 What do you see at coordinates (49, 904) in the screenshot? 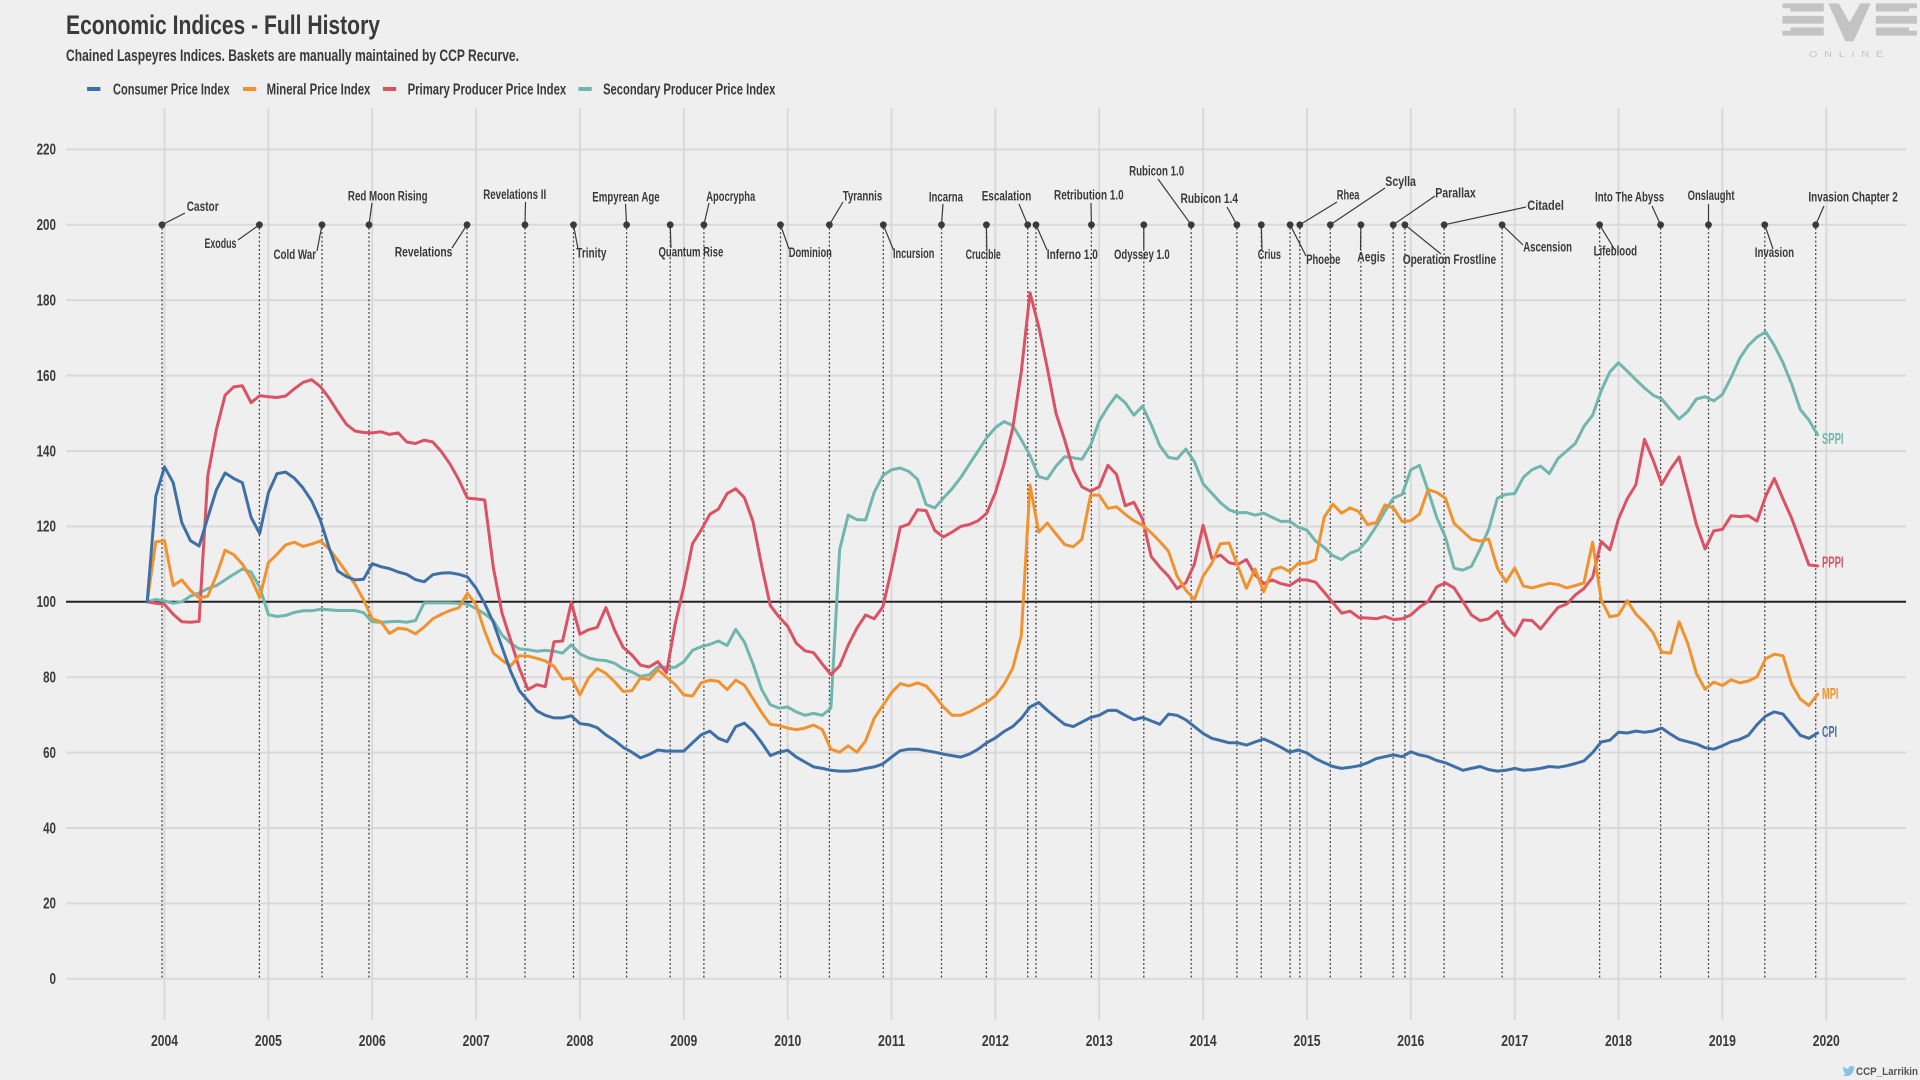
I see `svg-text: 20` at bounding box center [49, 904].